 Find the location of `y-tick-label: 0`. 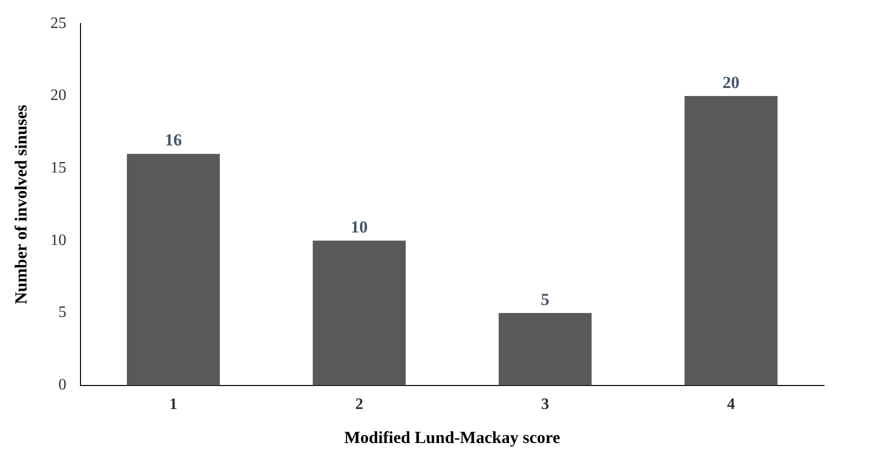

y-tick-label: 0 is located at coordinates (62, 385).